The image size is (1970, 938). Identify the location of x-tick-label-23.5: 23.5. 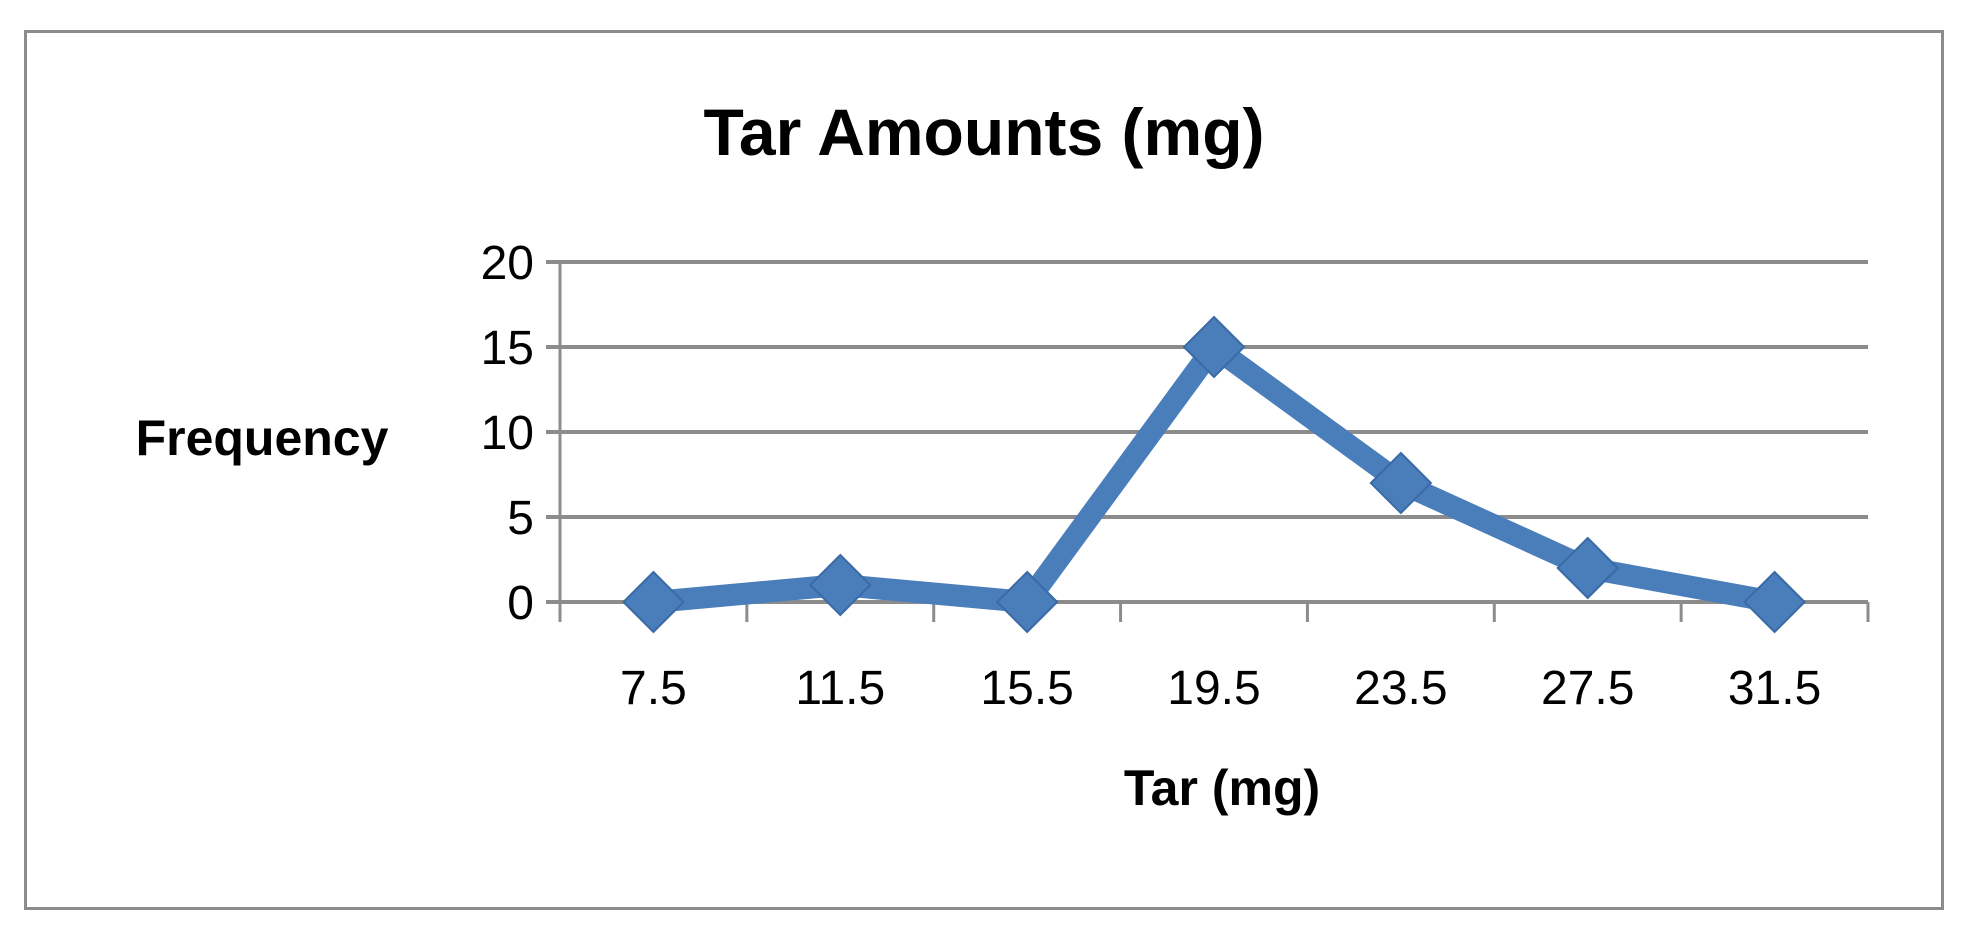
(1400, 688).